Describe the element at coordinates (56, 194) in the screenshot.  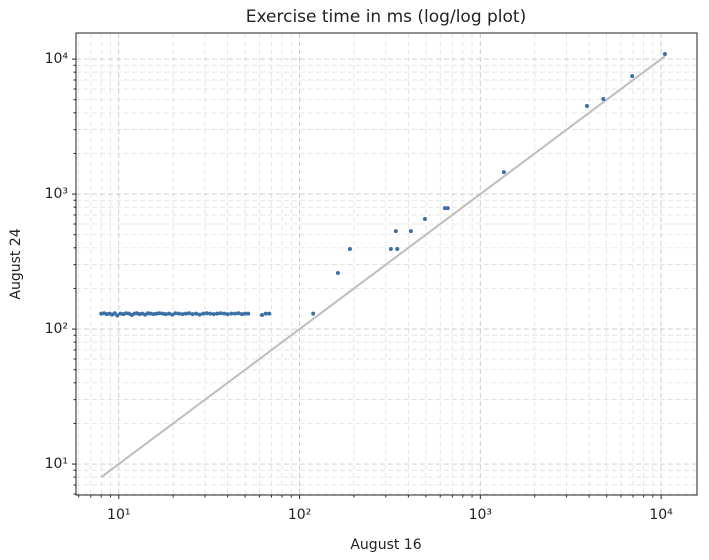
I see `y-tick-label: 10³` at that location.